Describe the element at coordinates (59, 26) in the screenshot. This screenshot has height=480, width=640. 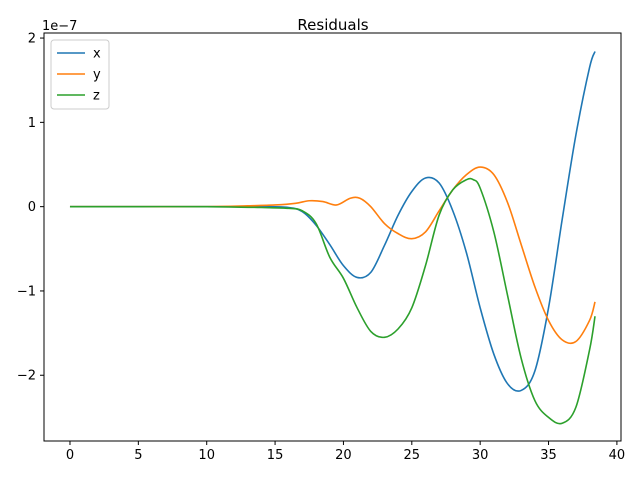
I see `y-scale-label: 1e−7` at that location.